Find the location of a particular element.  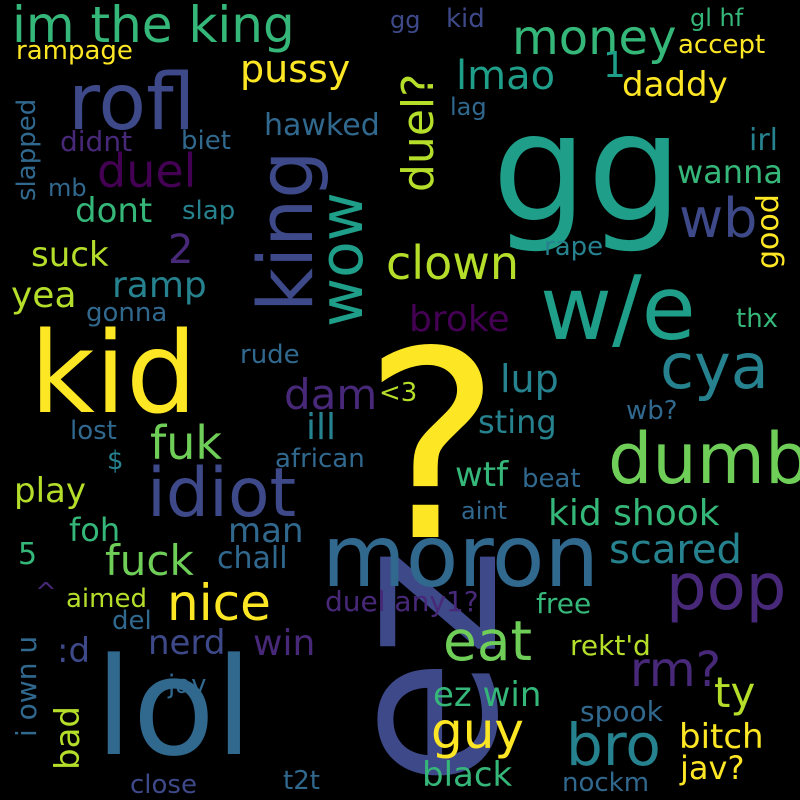

word-aimed: aimed is located at coordinates (106, 599).